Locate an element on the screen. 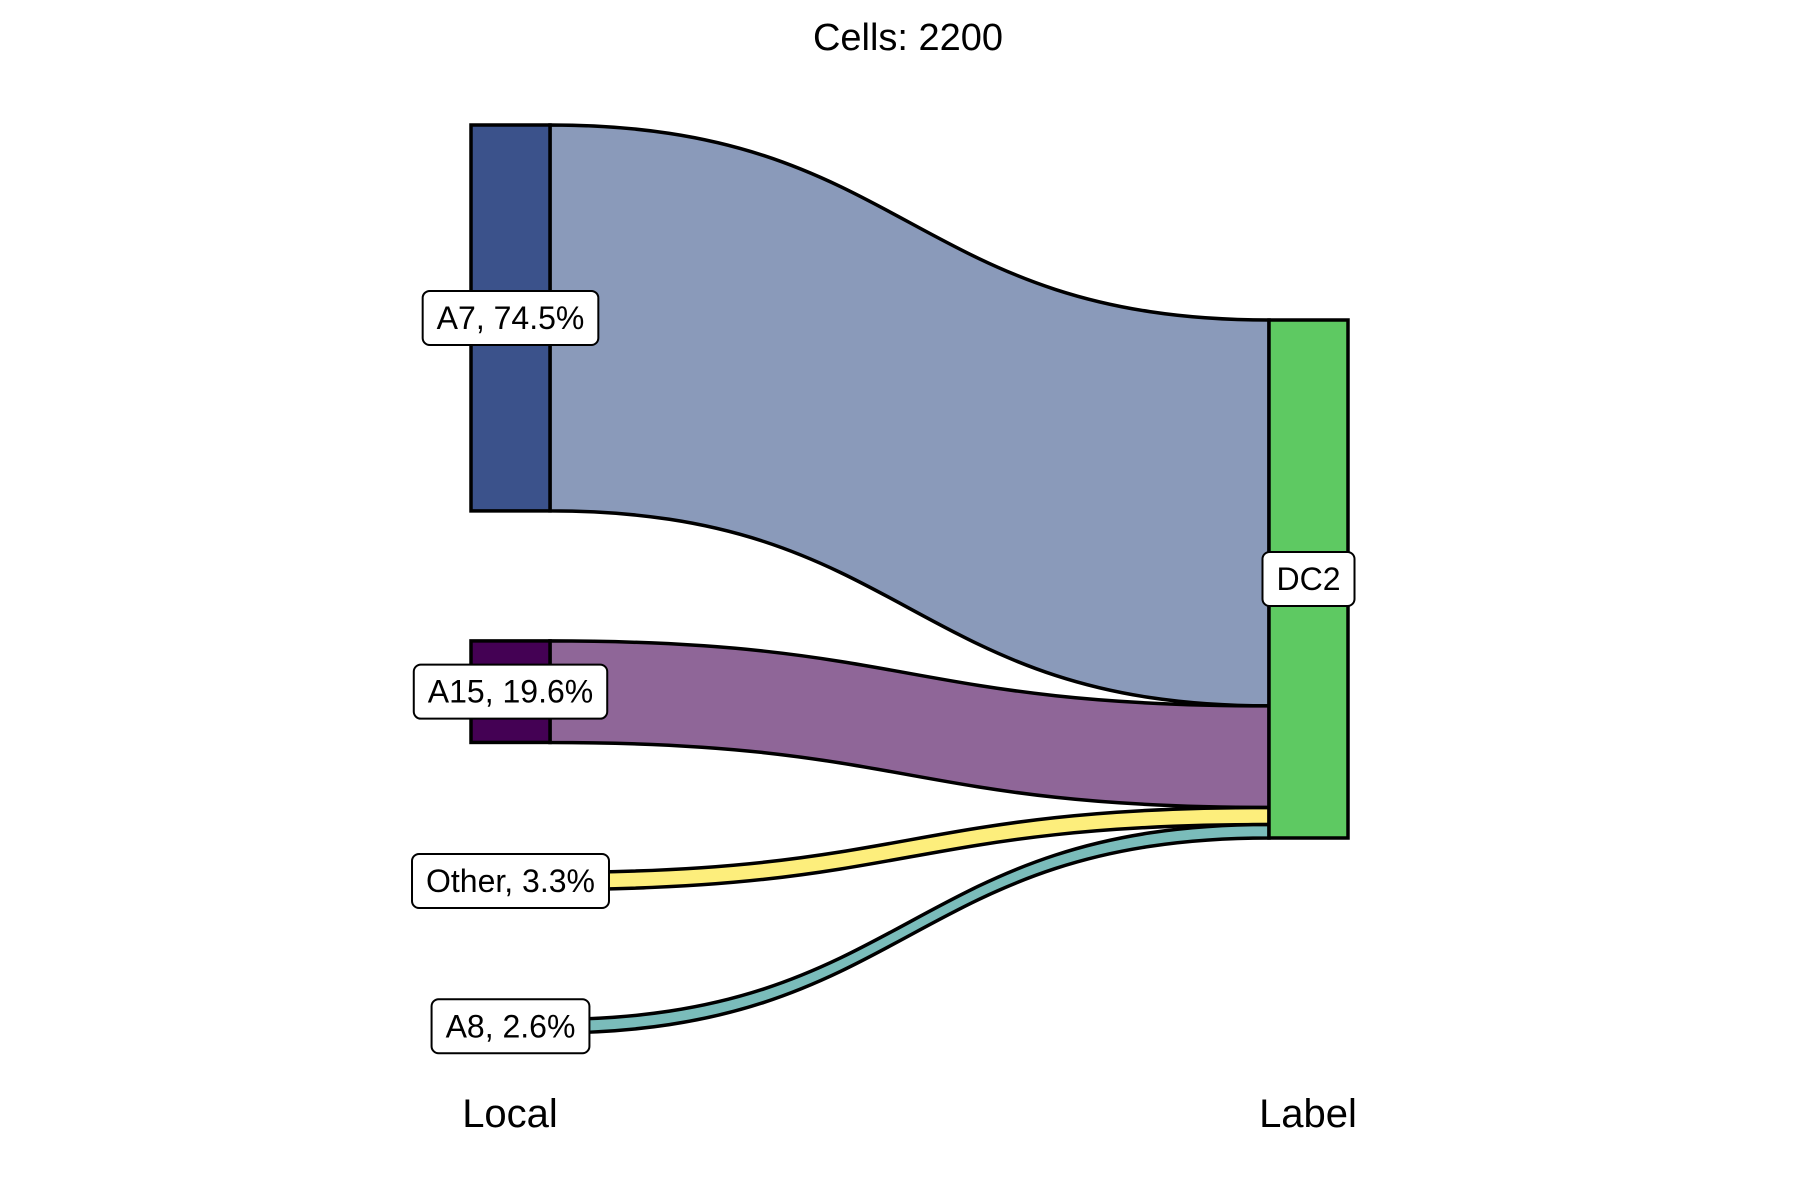  source-label-a7-text: A7, 74.5% is located at coordinates (511, 318).